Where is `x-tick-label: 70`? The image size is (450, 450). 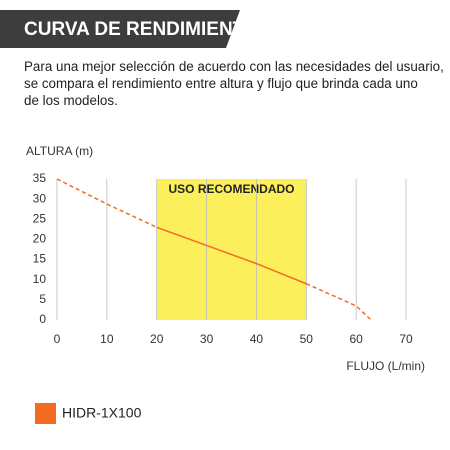 x-tick-label: 70 is located at coordinates (406, 339).